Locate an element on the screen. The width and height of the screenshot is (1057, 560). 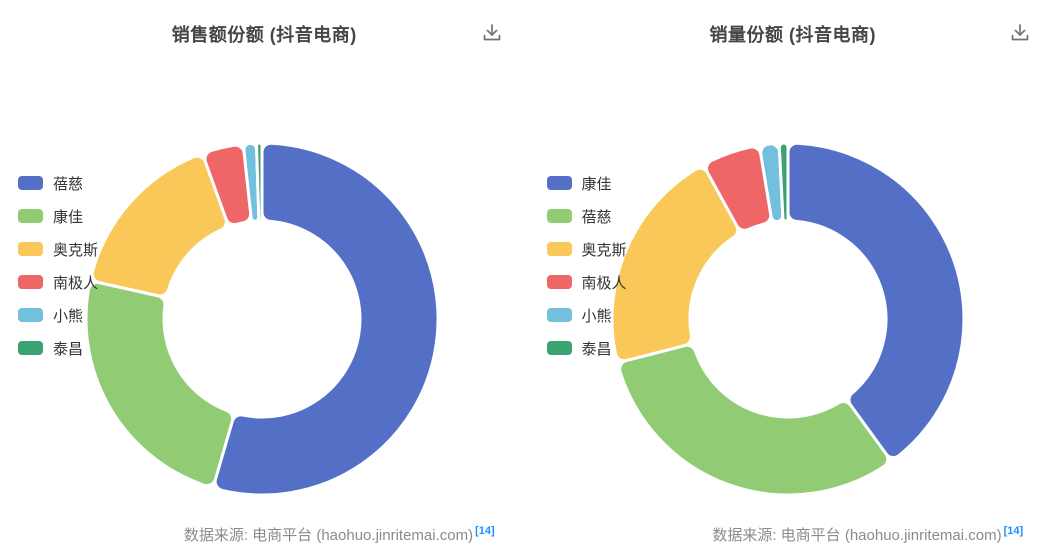
chart-title: 销售额份额 (抖音电商) is located at coordinates (264, 35).